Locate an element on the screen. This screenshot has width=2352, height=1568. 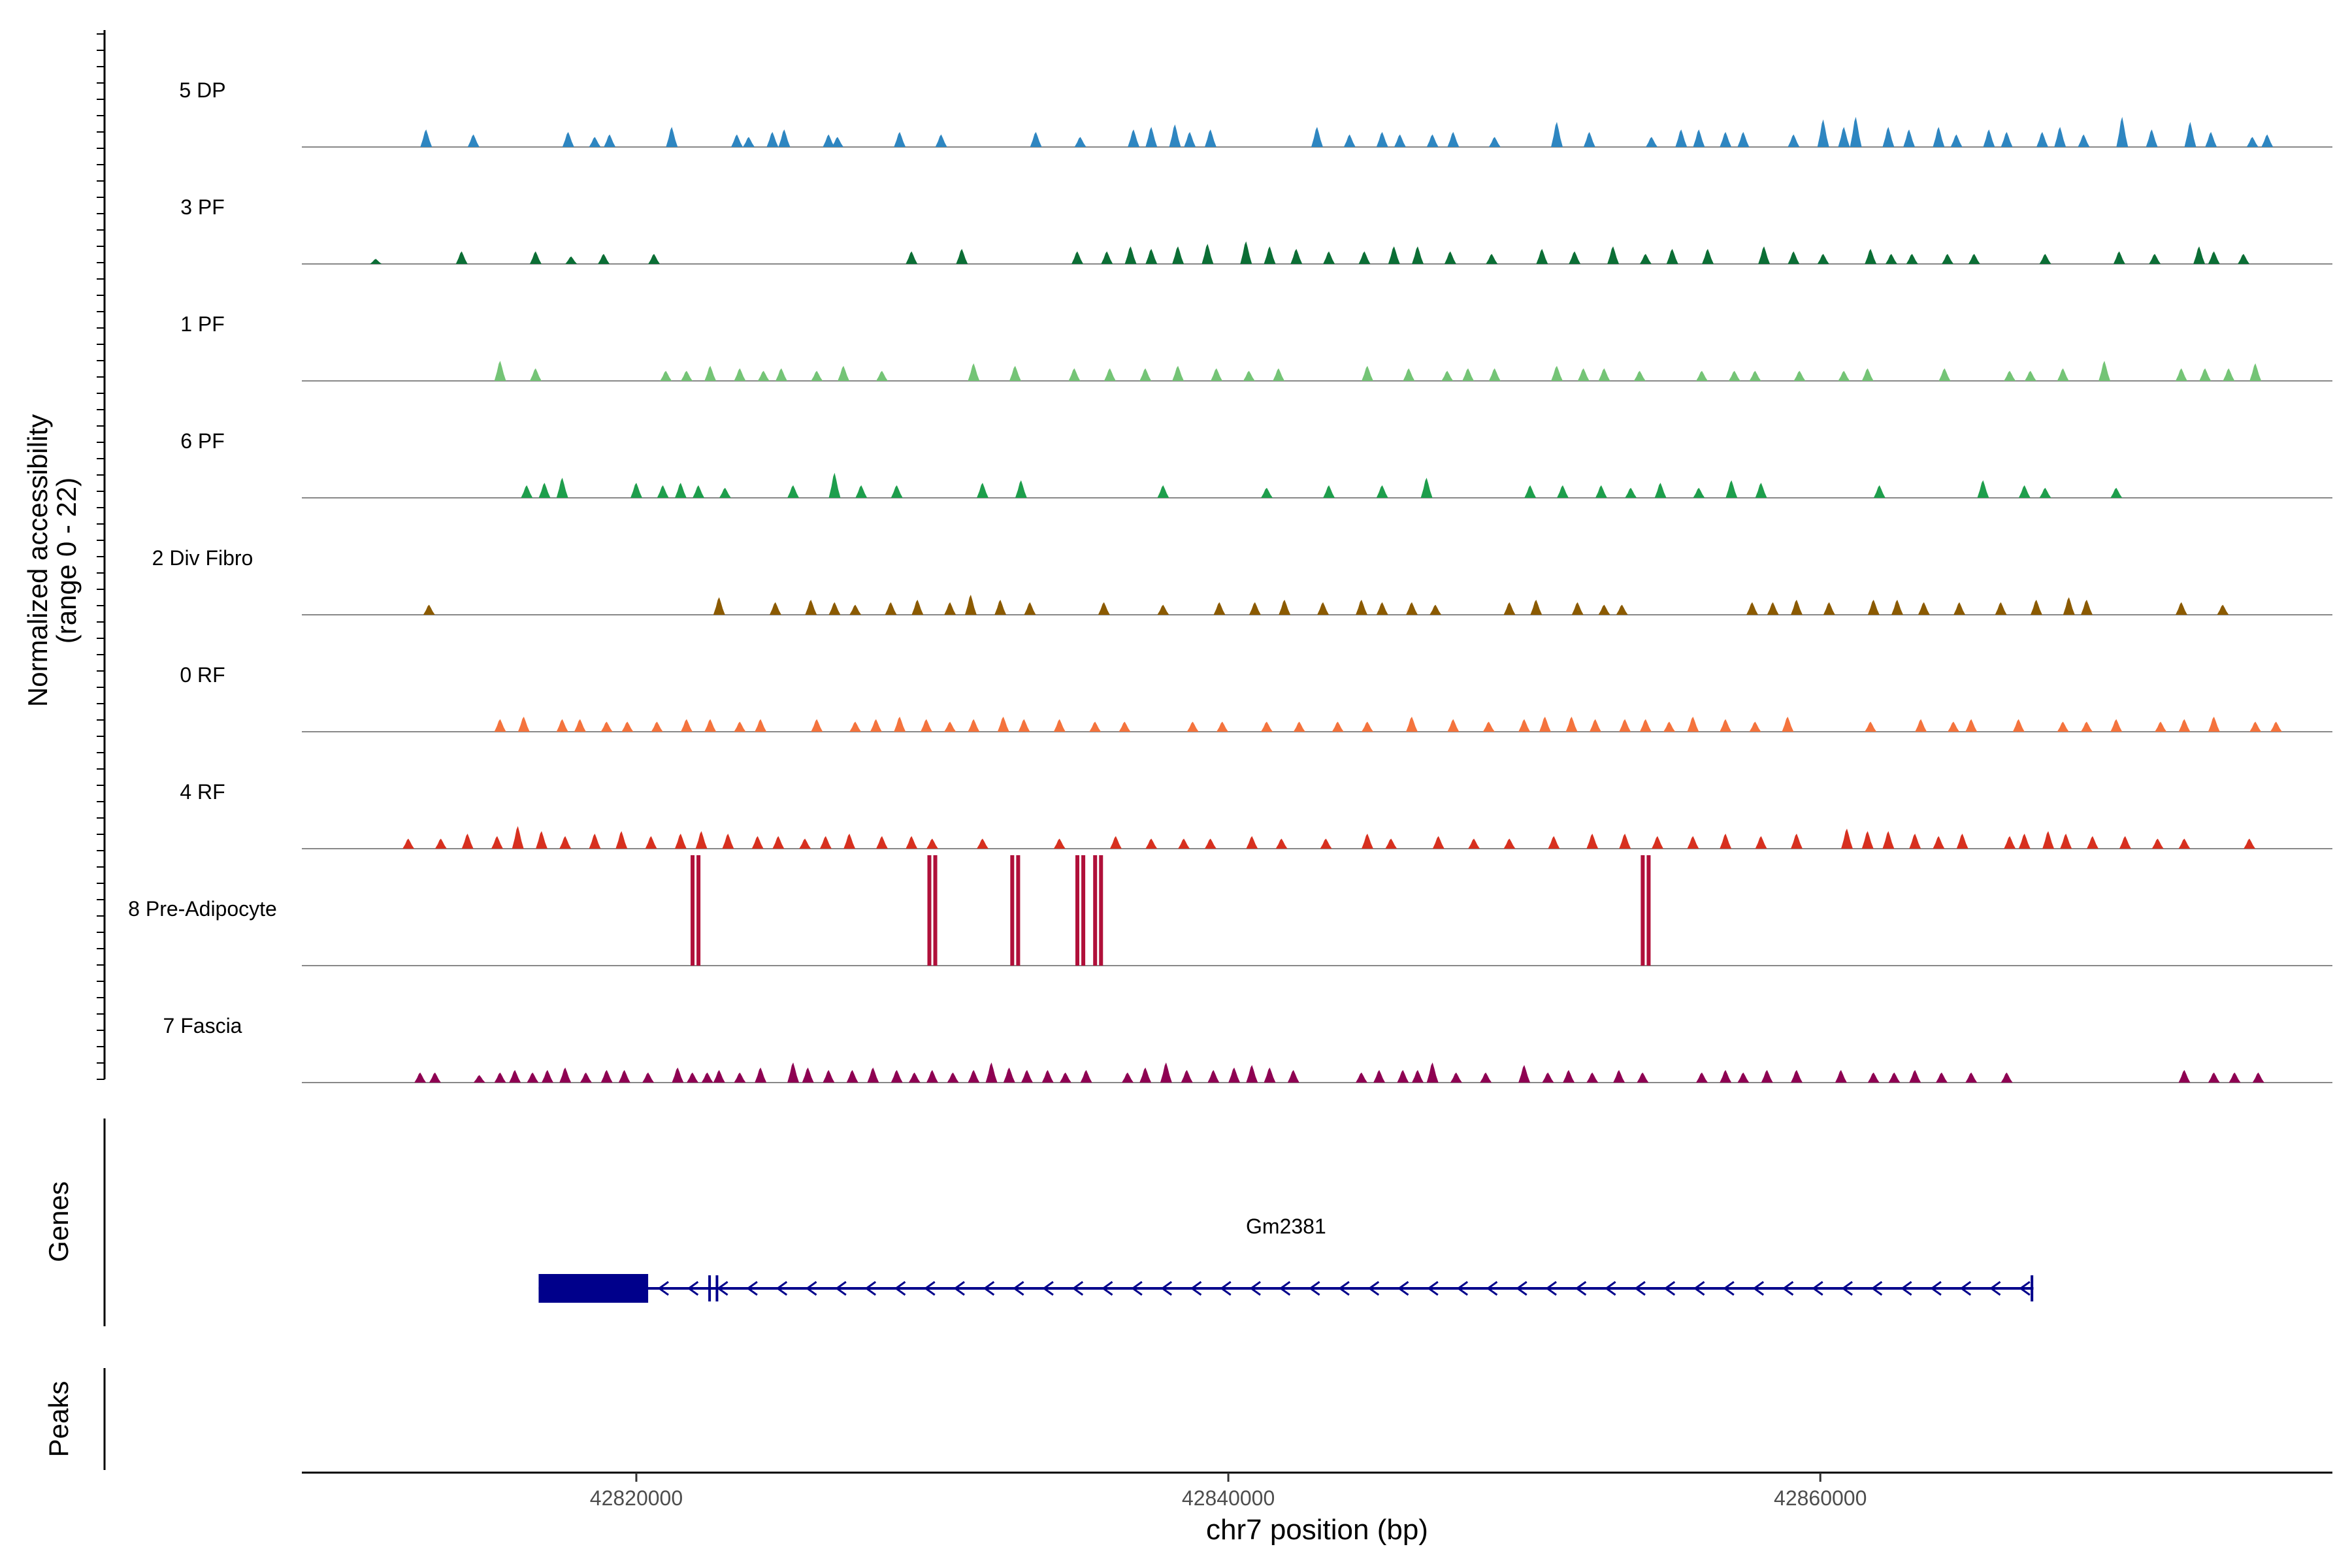
x-tick-label: 42840000 is located at coordinates (1228, 1498).